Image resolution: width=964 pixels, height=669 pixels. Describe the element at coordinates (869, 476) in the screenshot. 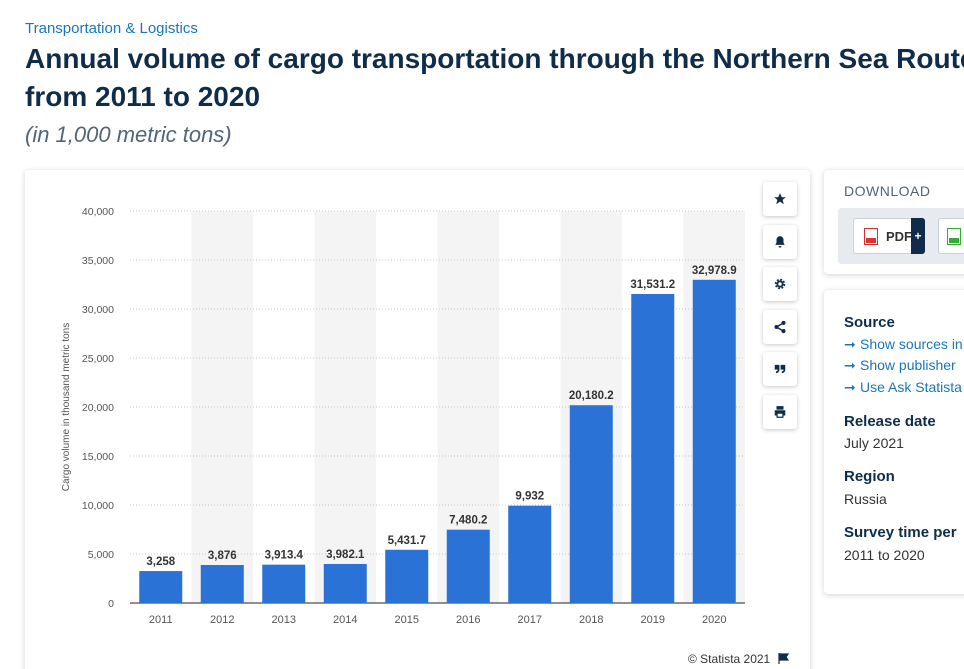

I see `region-heading: Region` at that location.